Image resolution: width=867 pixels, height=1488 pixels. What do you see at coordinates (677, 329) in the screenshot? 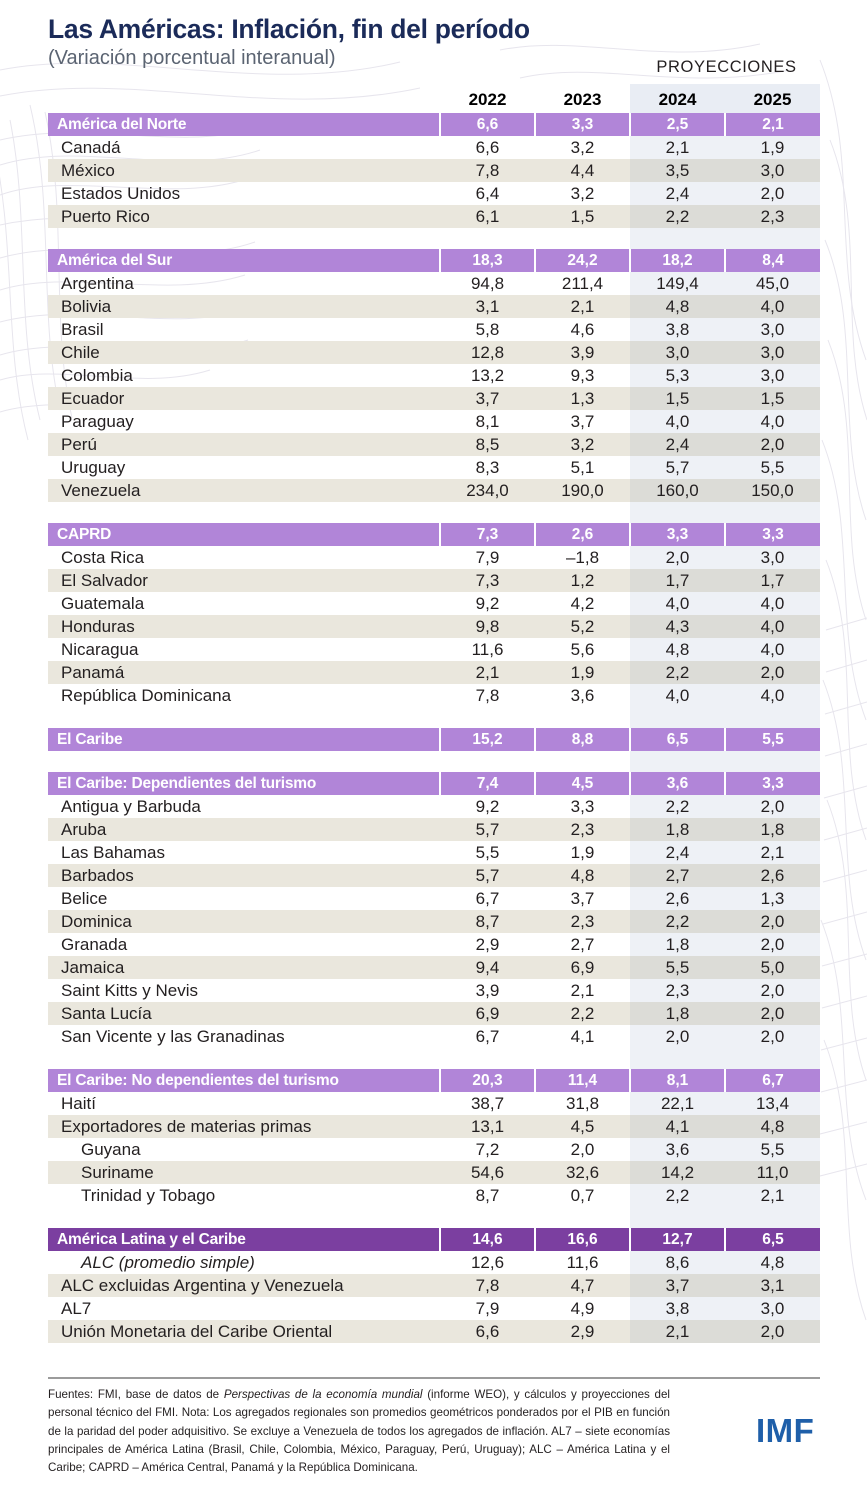
I see `row-value-2024: 3,8` at bounding box center [677, 329].